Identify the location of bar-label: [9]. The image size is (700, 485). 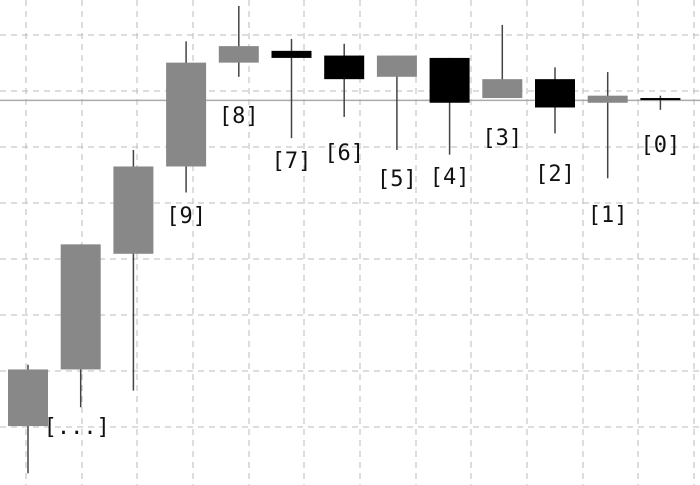
(186, 216).